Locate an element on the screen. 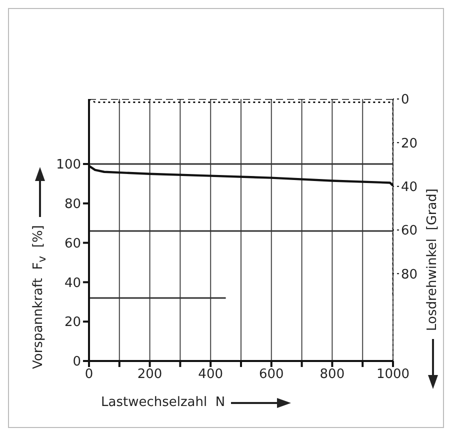  x-tick-label: 800 is located at coordinates (332, 374).